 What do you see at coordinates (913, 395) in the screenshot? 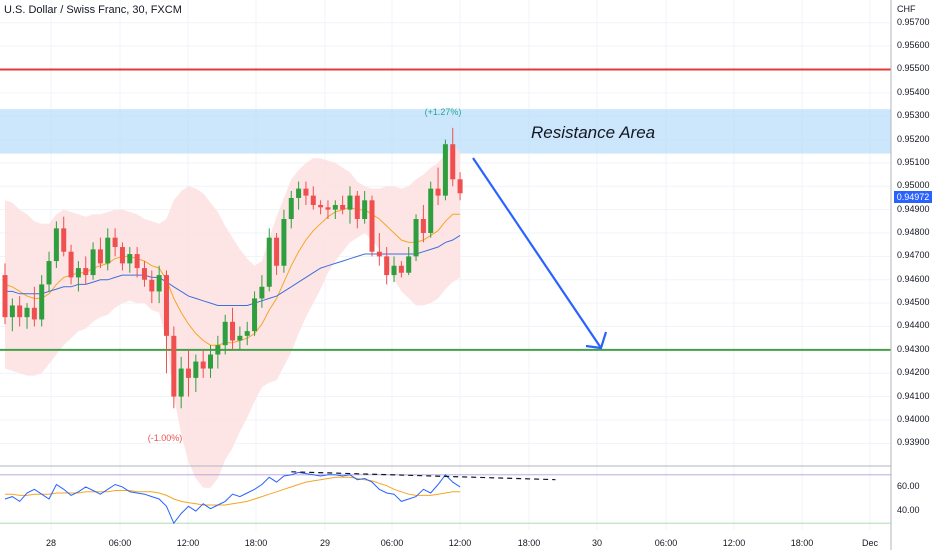
I see `price-label: 0.94100` at bounding box center [913, 395].